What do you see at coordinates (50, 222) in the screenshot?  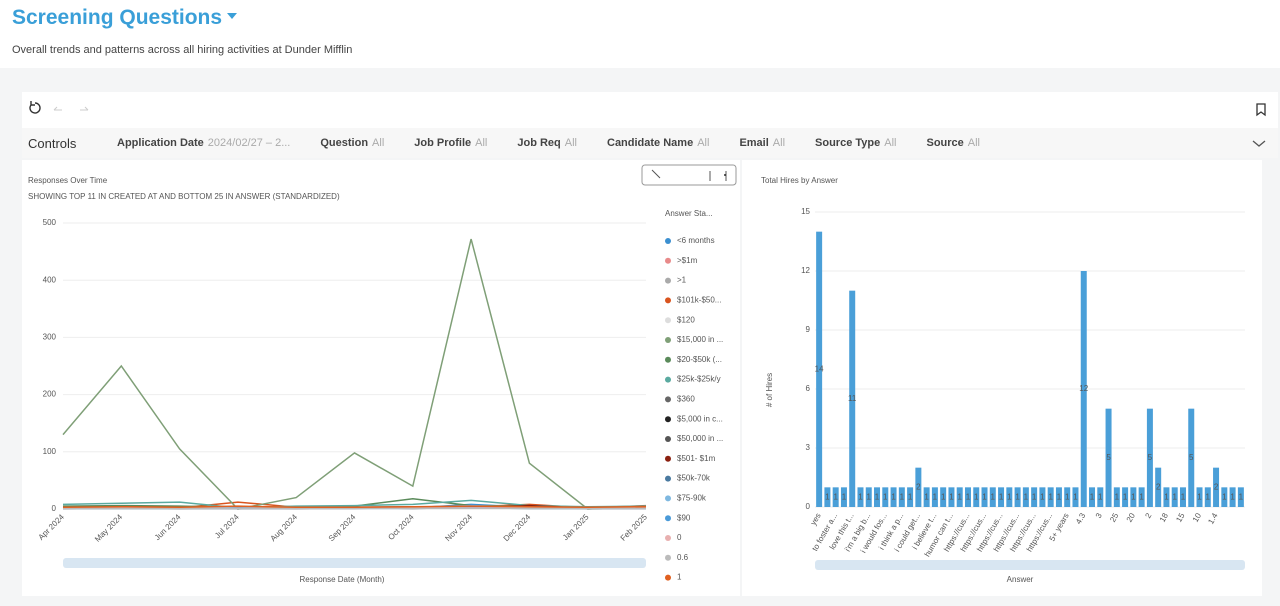 I see `y-tick-label: 500` at bounding box center [50, 222].